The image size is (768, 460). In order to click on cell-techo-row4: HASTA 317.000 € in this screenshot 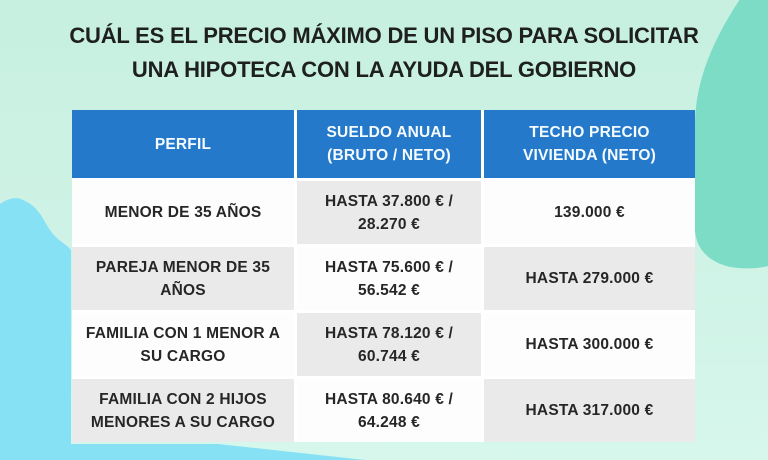, I will do `click(589, 410)`.